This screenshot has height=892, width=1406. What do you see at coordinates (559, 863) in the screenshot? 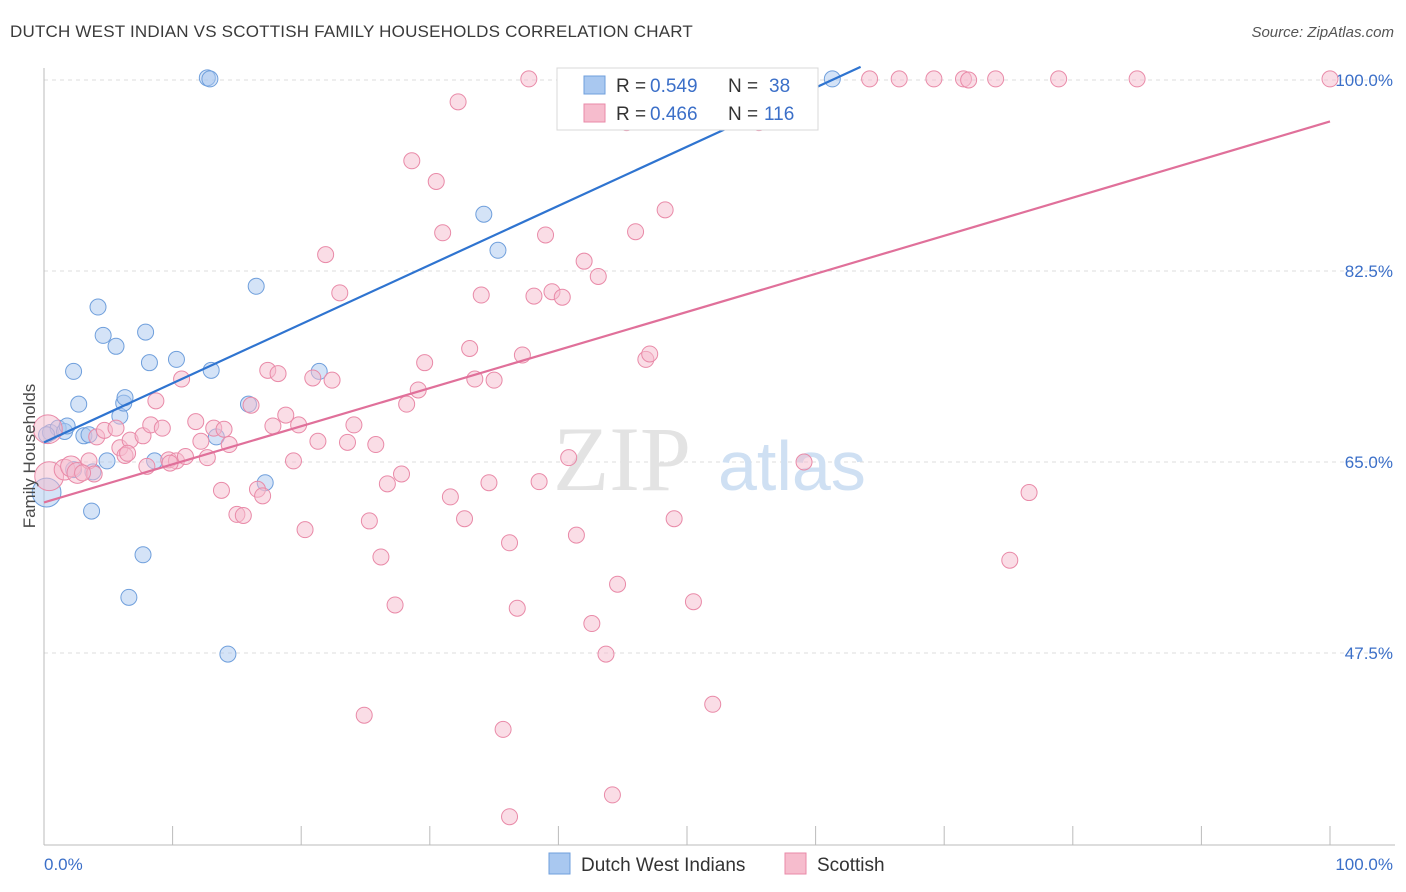
I see `series-legend-swatch-blue` at bounding box center [559, 863].